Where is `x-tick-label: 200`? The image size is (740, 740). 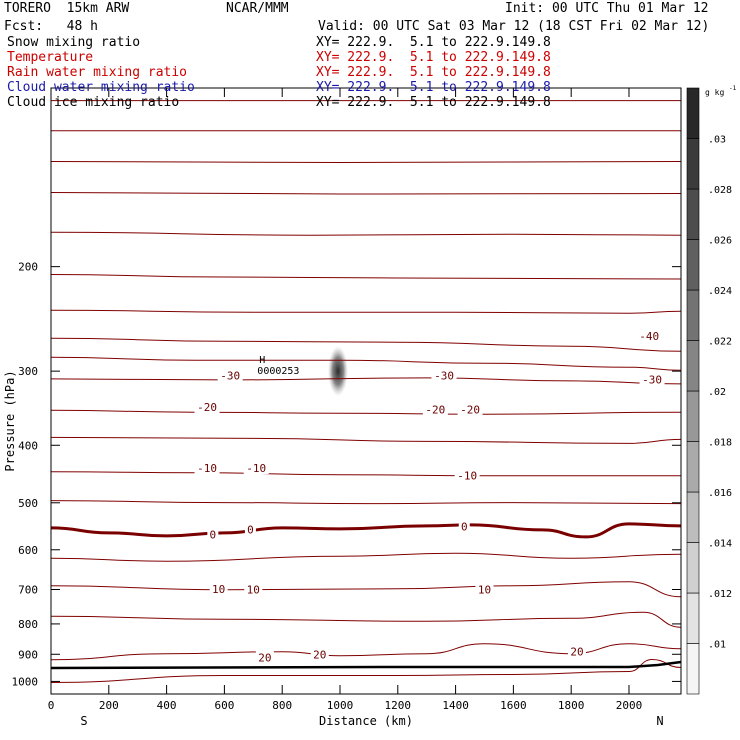
x-tick-label: 200 is located at coordinates (109, 705).